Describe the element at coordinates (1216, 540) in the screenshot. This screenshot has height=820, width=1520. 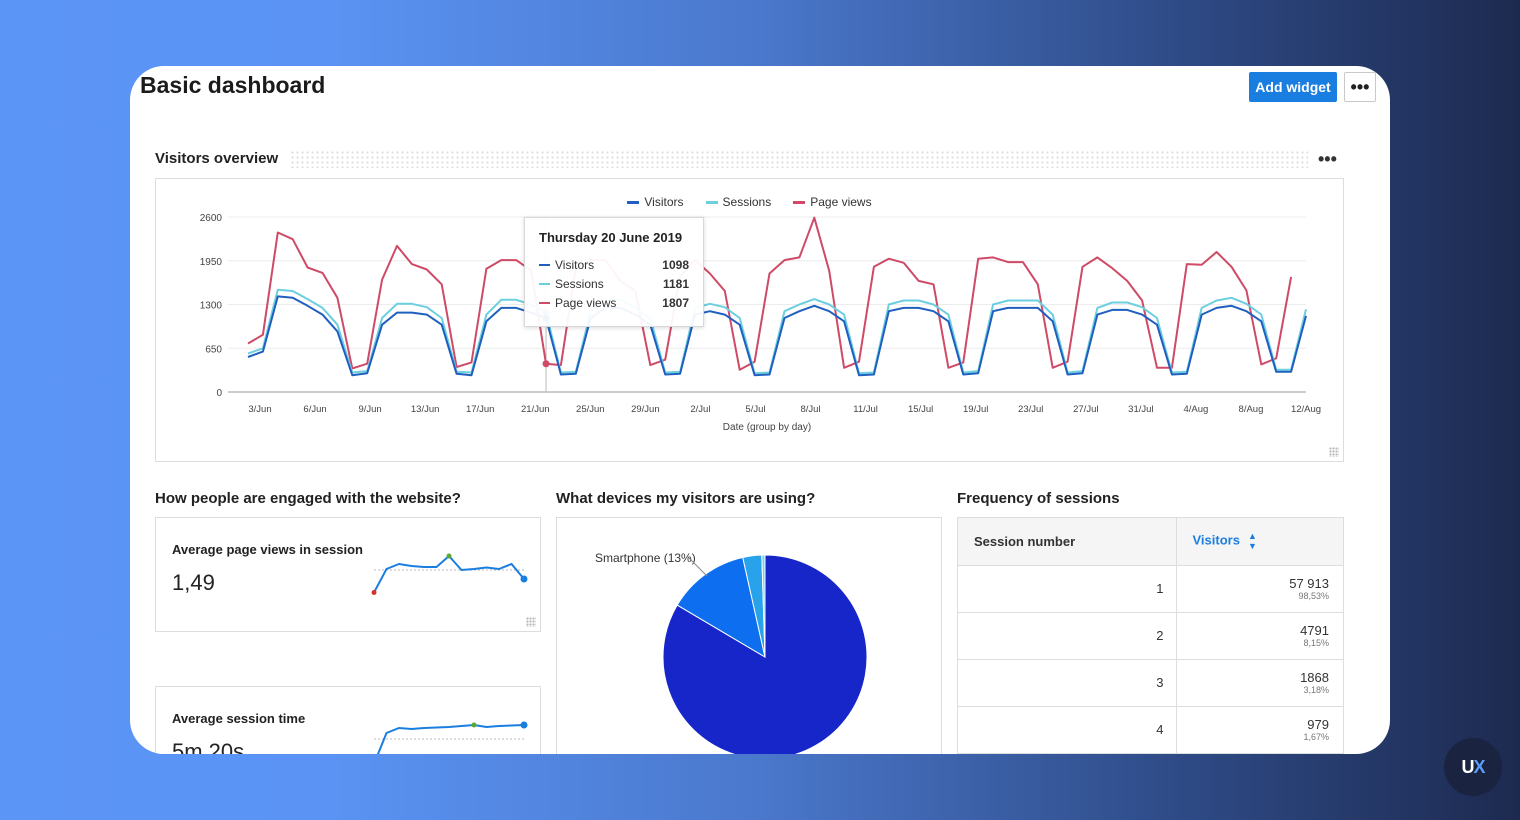
I see `column-header-label: Visitors` at that location.